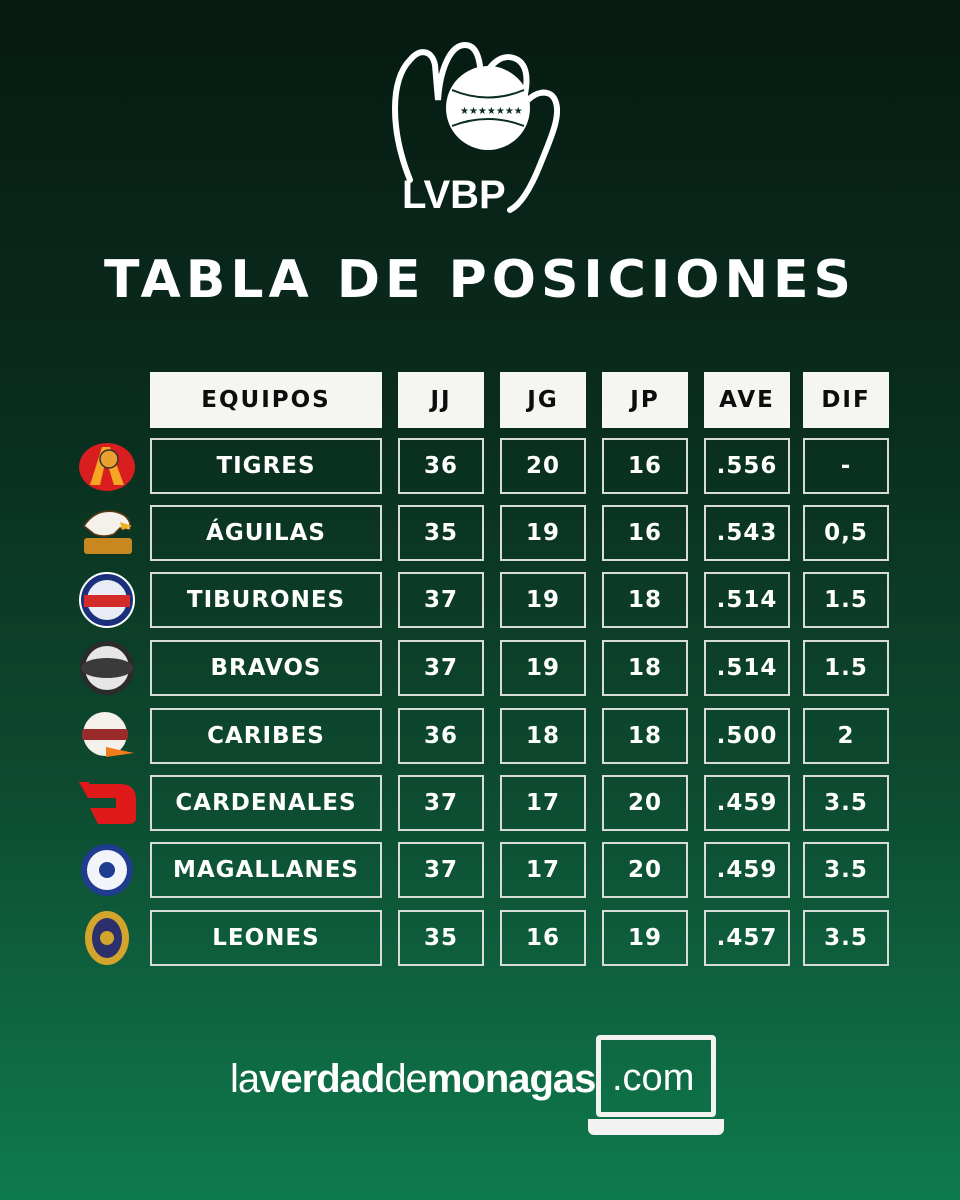  What do you see at coordinates (846, 736) in the screenshot?
I see `cell-dif: 2` at bounding box center [846, 736].